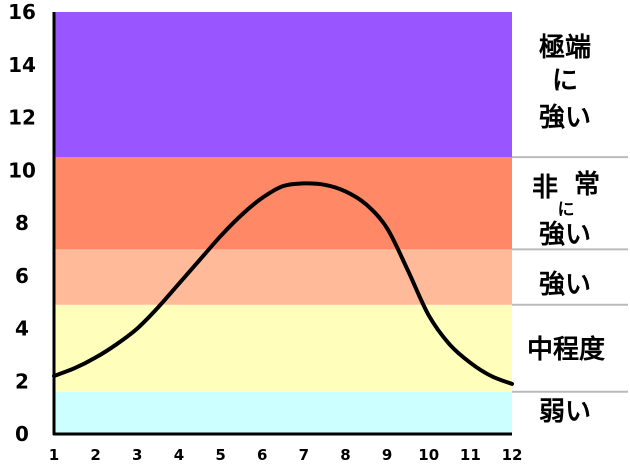  Describe the element at coordinates (22, 65) in the screenshot. I see `y-tick-14: 14` at that location.